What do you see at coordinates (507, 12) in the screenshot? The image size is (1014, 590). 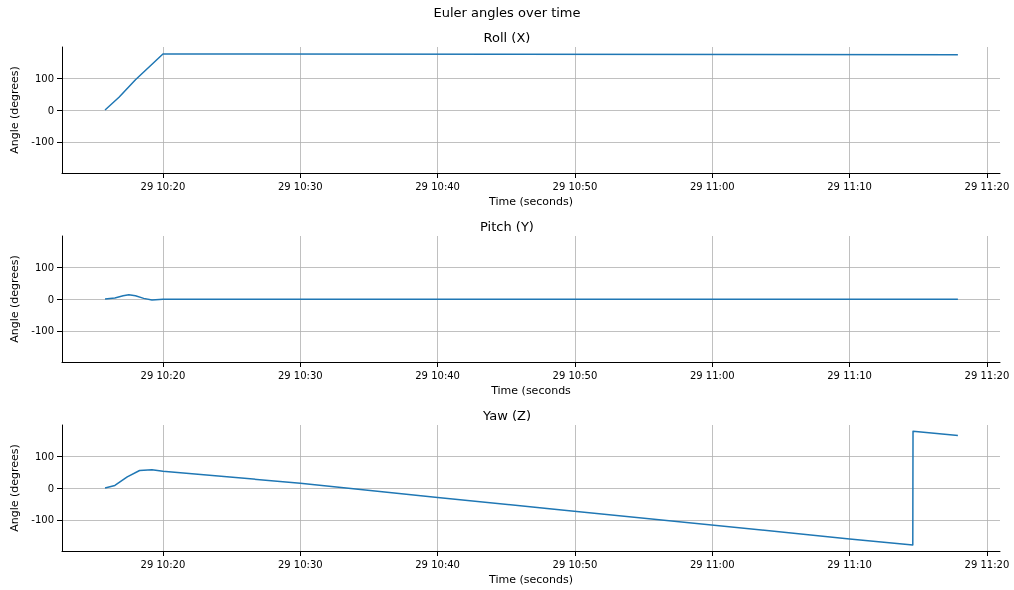 I see `text: Euler angles over time` at bounding box center [507, 12].